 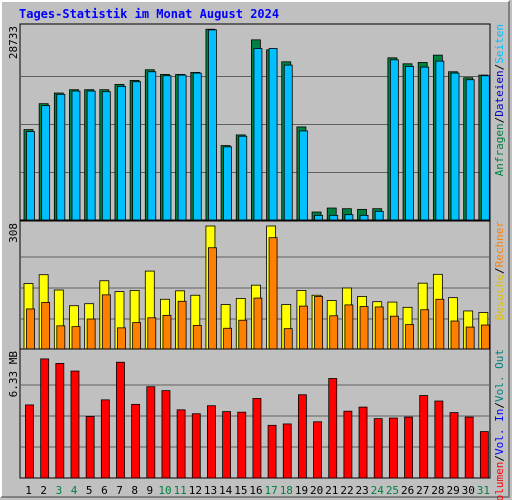 What do you see at coordinates (392, 490) in the screenshot?
I see `day-label-25: 25` at bounding box center [392, 490].